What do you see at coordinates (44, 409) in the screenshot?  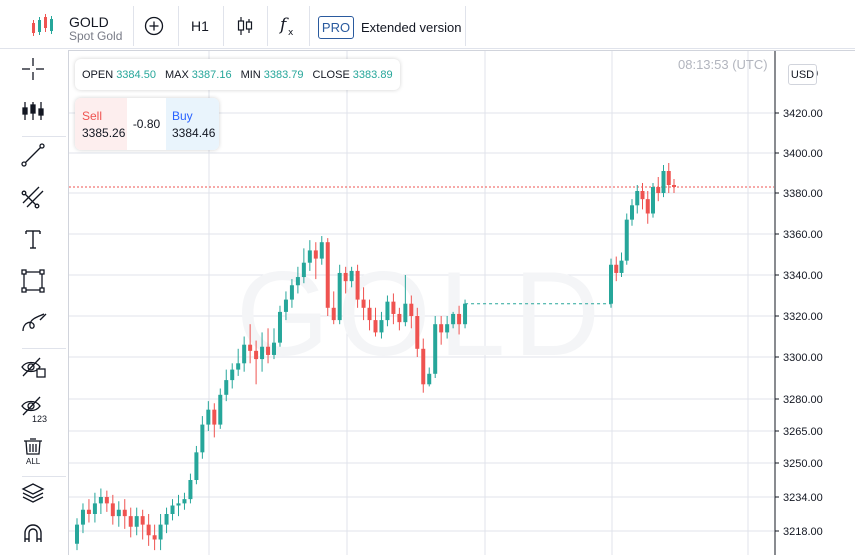 I see `hide-indicators-button: 123` at bounding box center [44, 409].